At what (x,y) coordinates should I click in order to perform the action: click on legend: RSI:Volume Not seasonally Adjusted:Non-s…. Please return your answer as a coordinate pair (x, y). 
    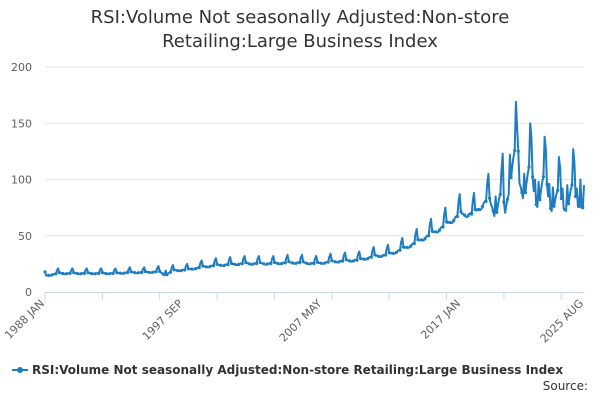
    Looking at the image, I should click on (287, 370).